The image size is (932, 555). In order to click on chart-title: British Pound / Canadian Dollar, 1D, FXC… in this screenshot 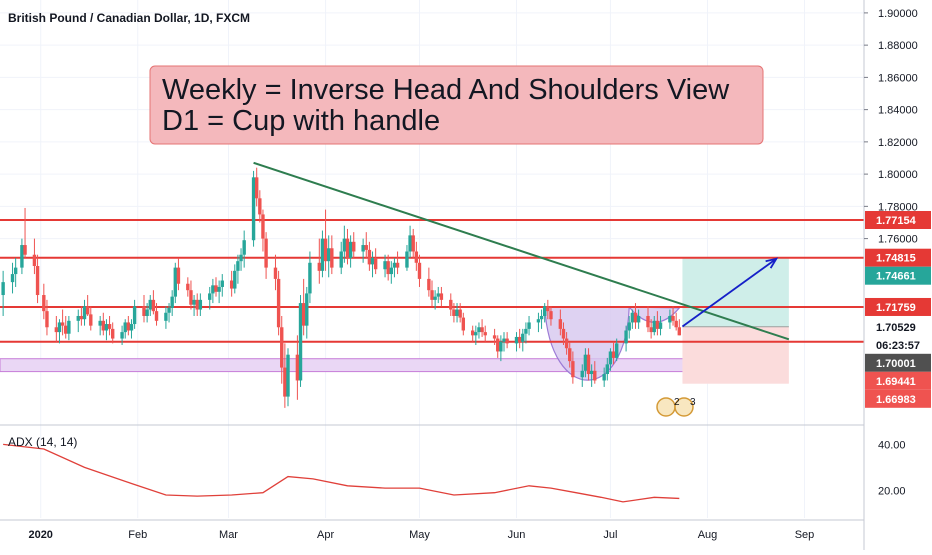, I will do `click(129, 18)`.